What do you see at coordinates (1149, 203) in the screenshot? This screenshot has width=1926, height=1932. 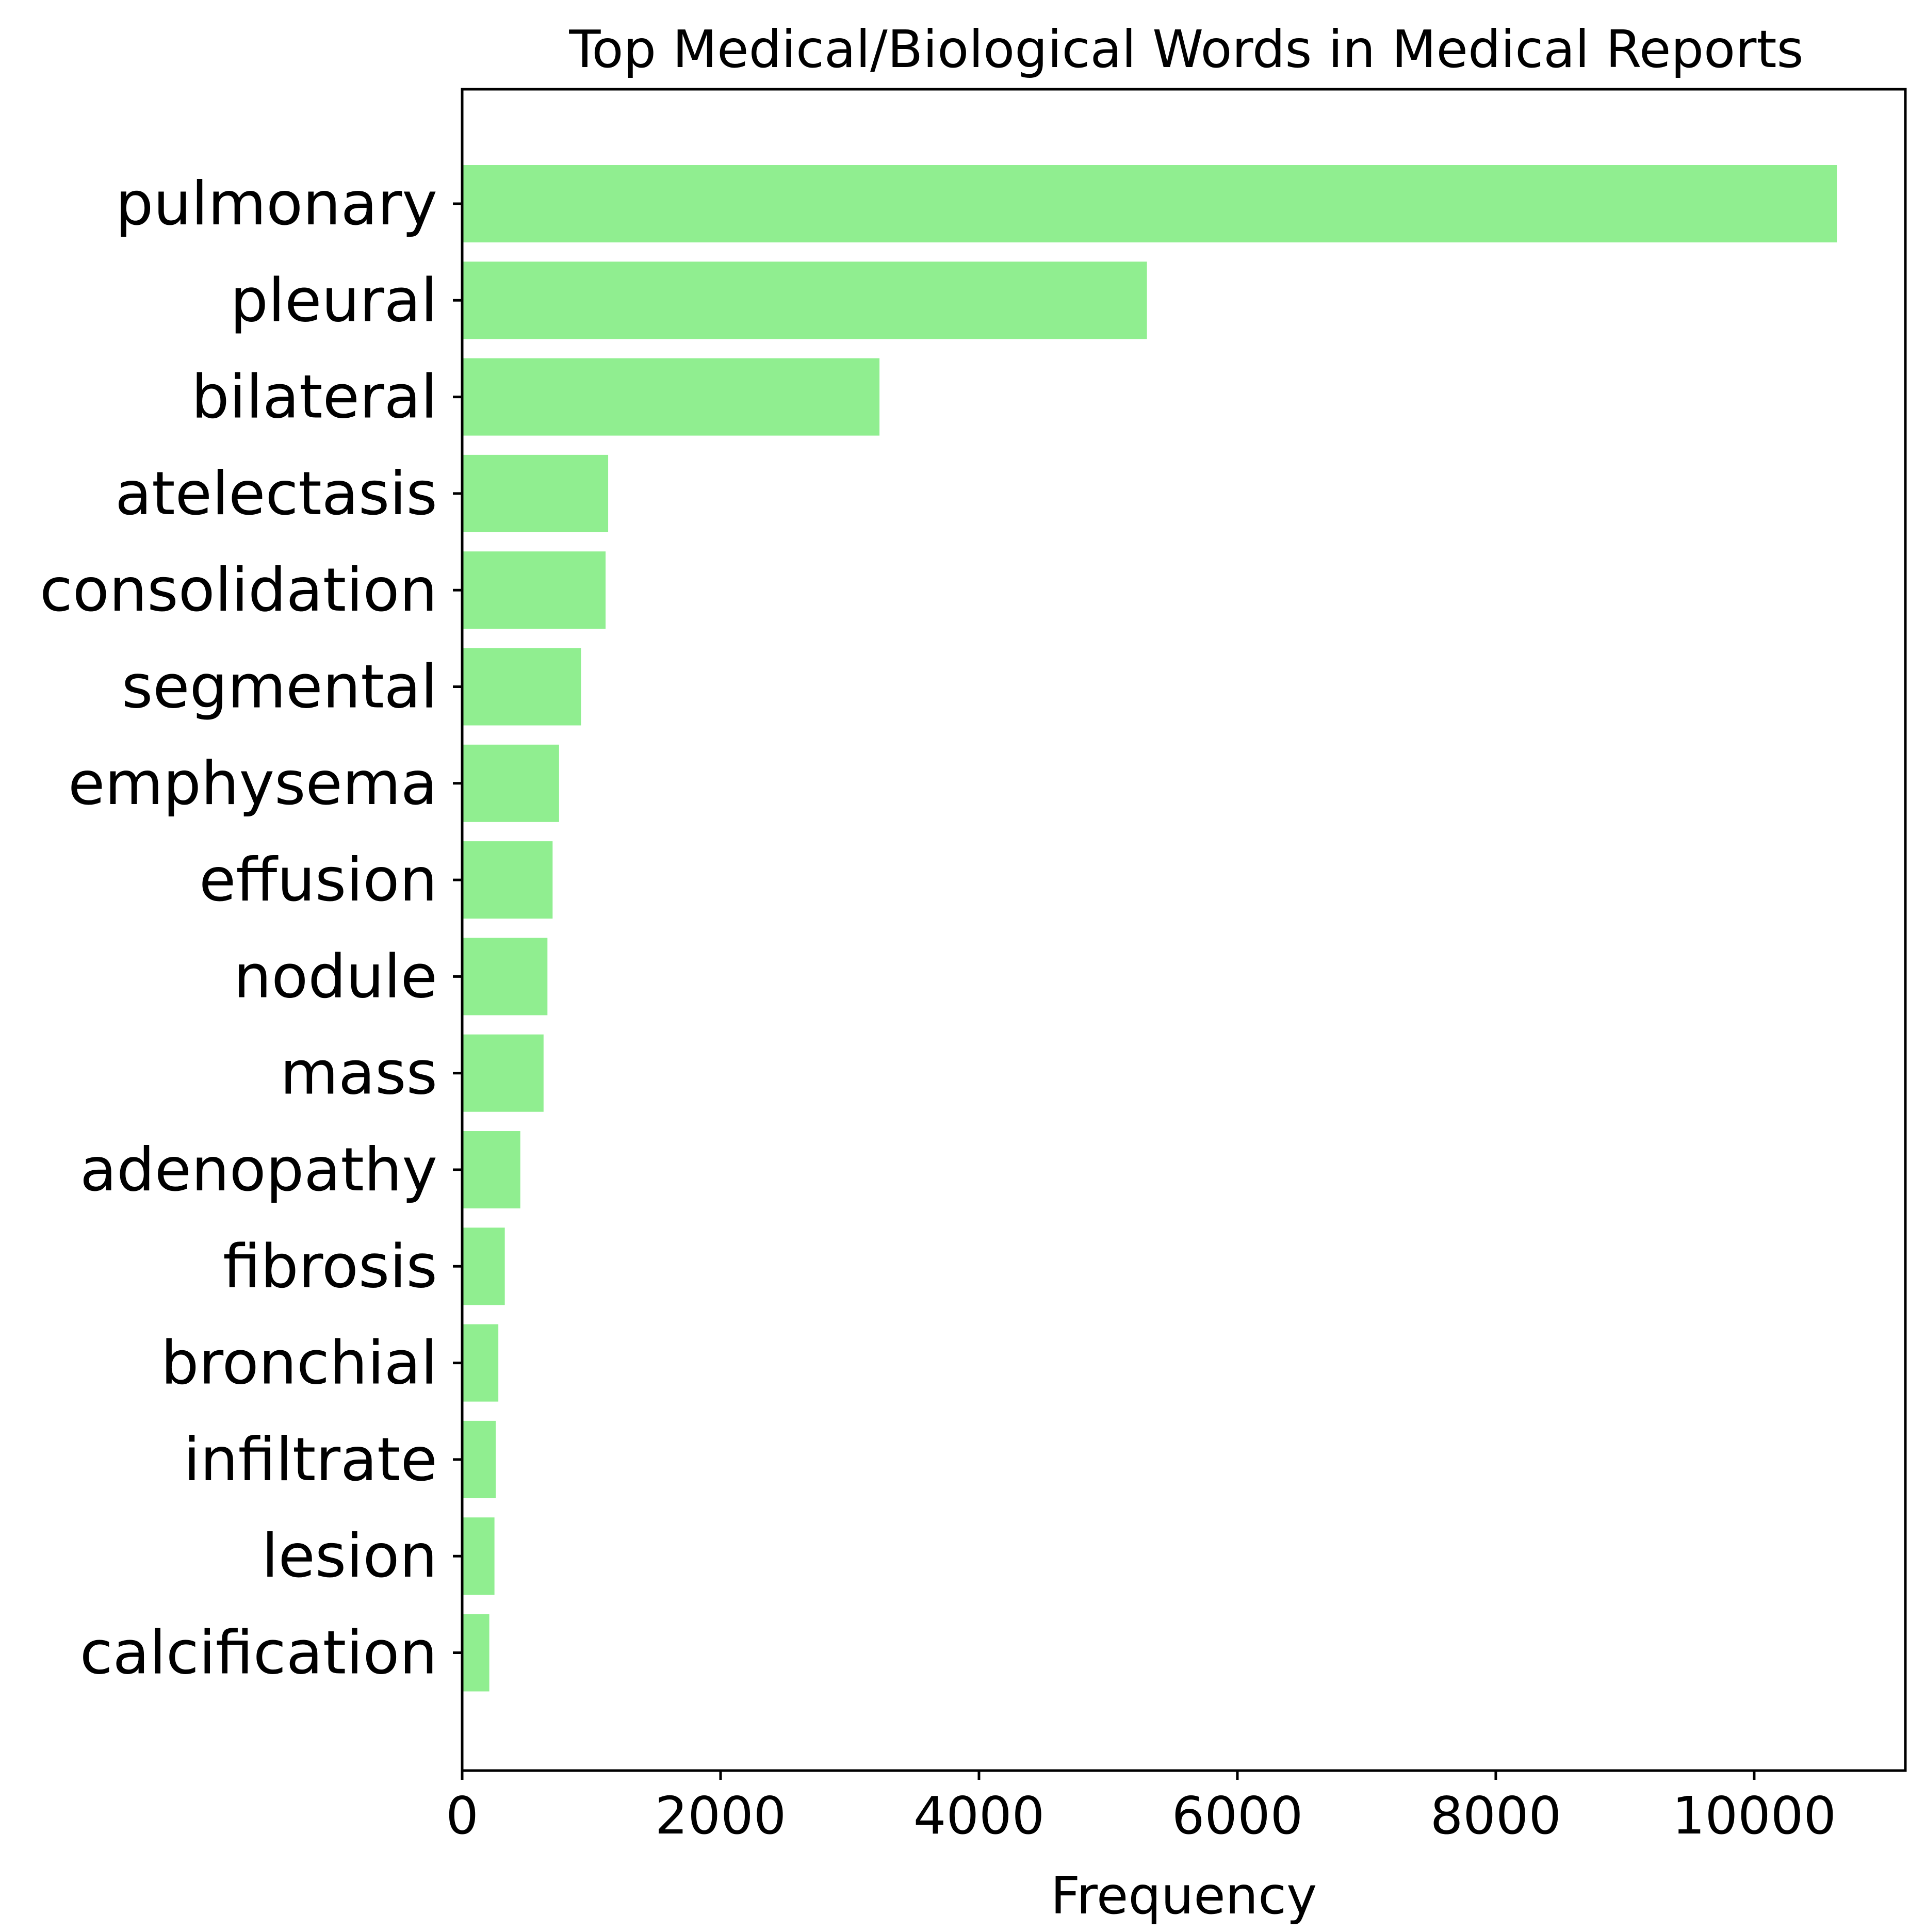 I see `bar-pulmonary` at bounding box center [1149, 203].